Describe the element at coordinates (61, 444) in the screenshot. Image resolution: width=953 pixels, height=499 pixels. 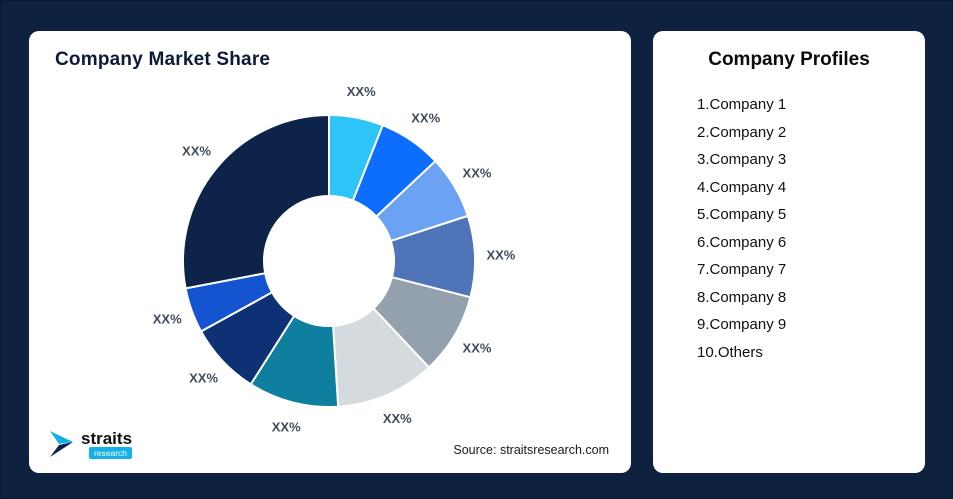
I see `straits-logo-icon` at that location.